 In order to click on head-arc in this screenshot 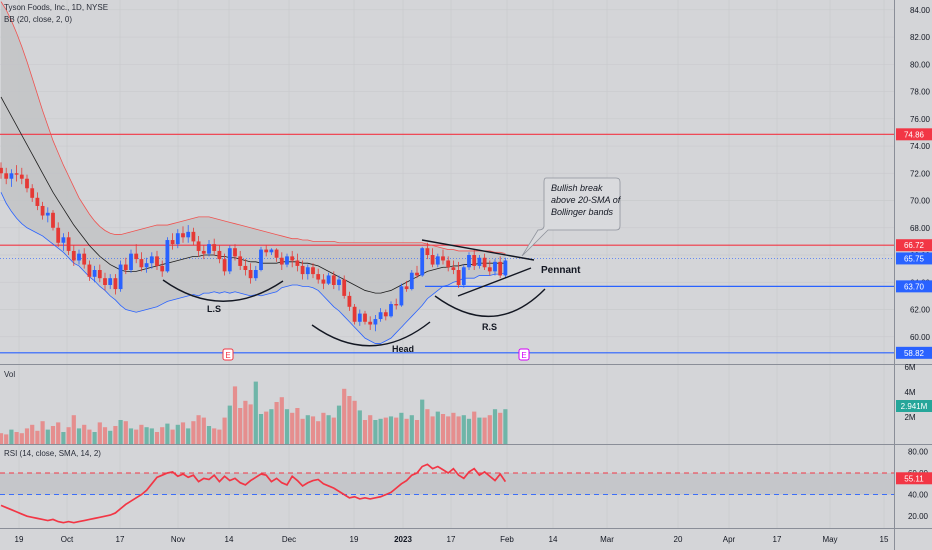, I will do `click(371, 334)`.